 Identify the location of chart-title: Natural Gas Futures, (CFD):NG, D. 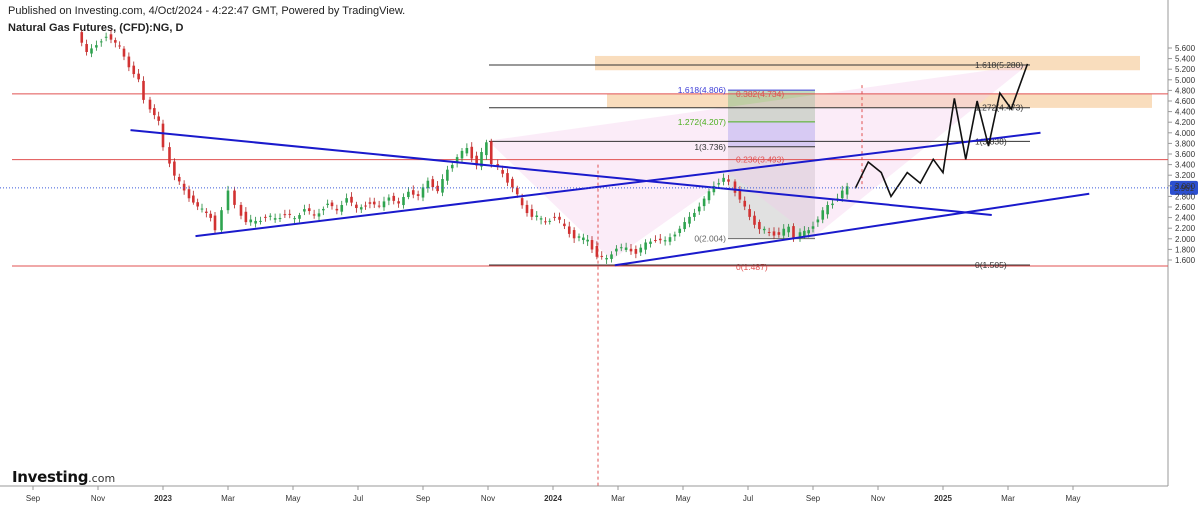
(96, 28).